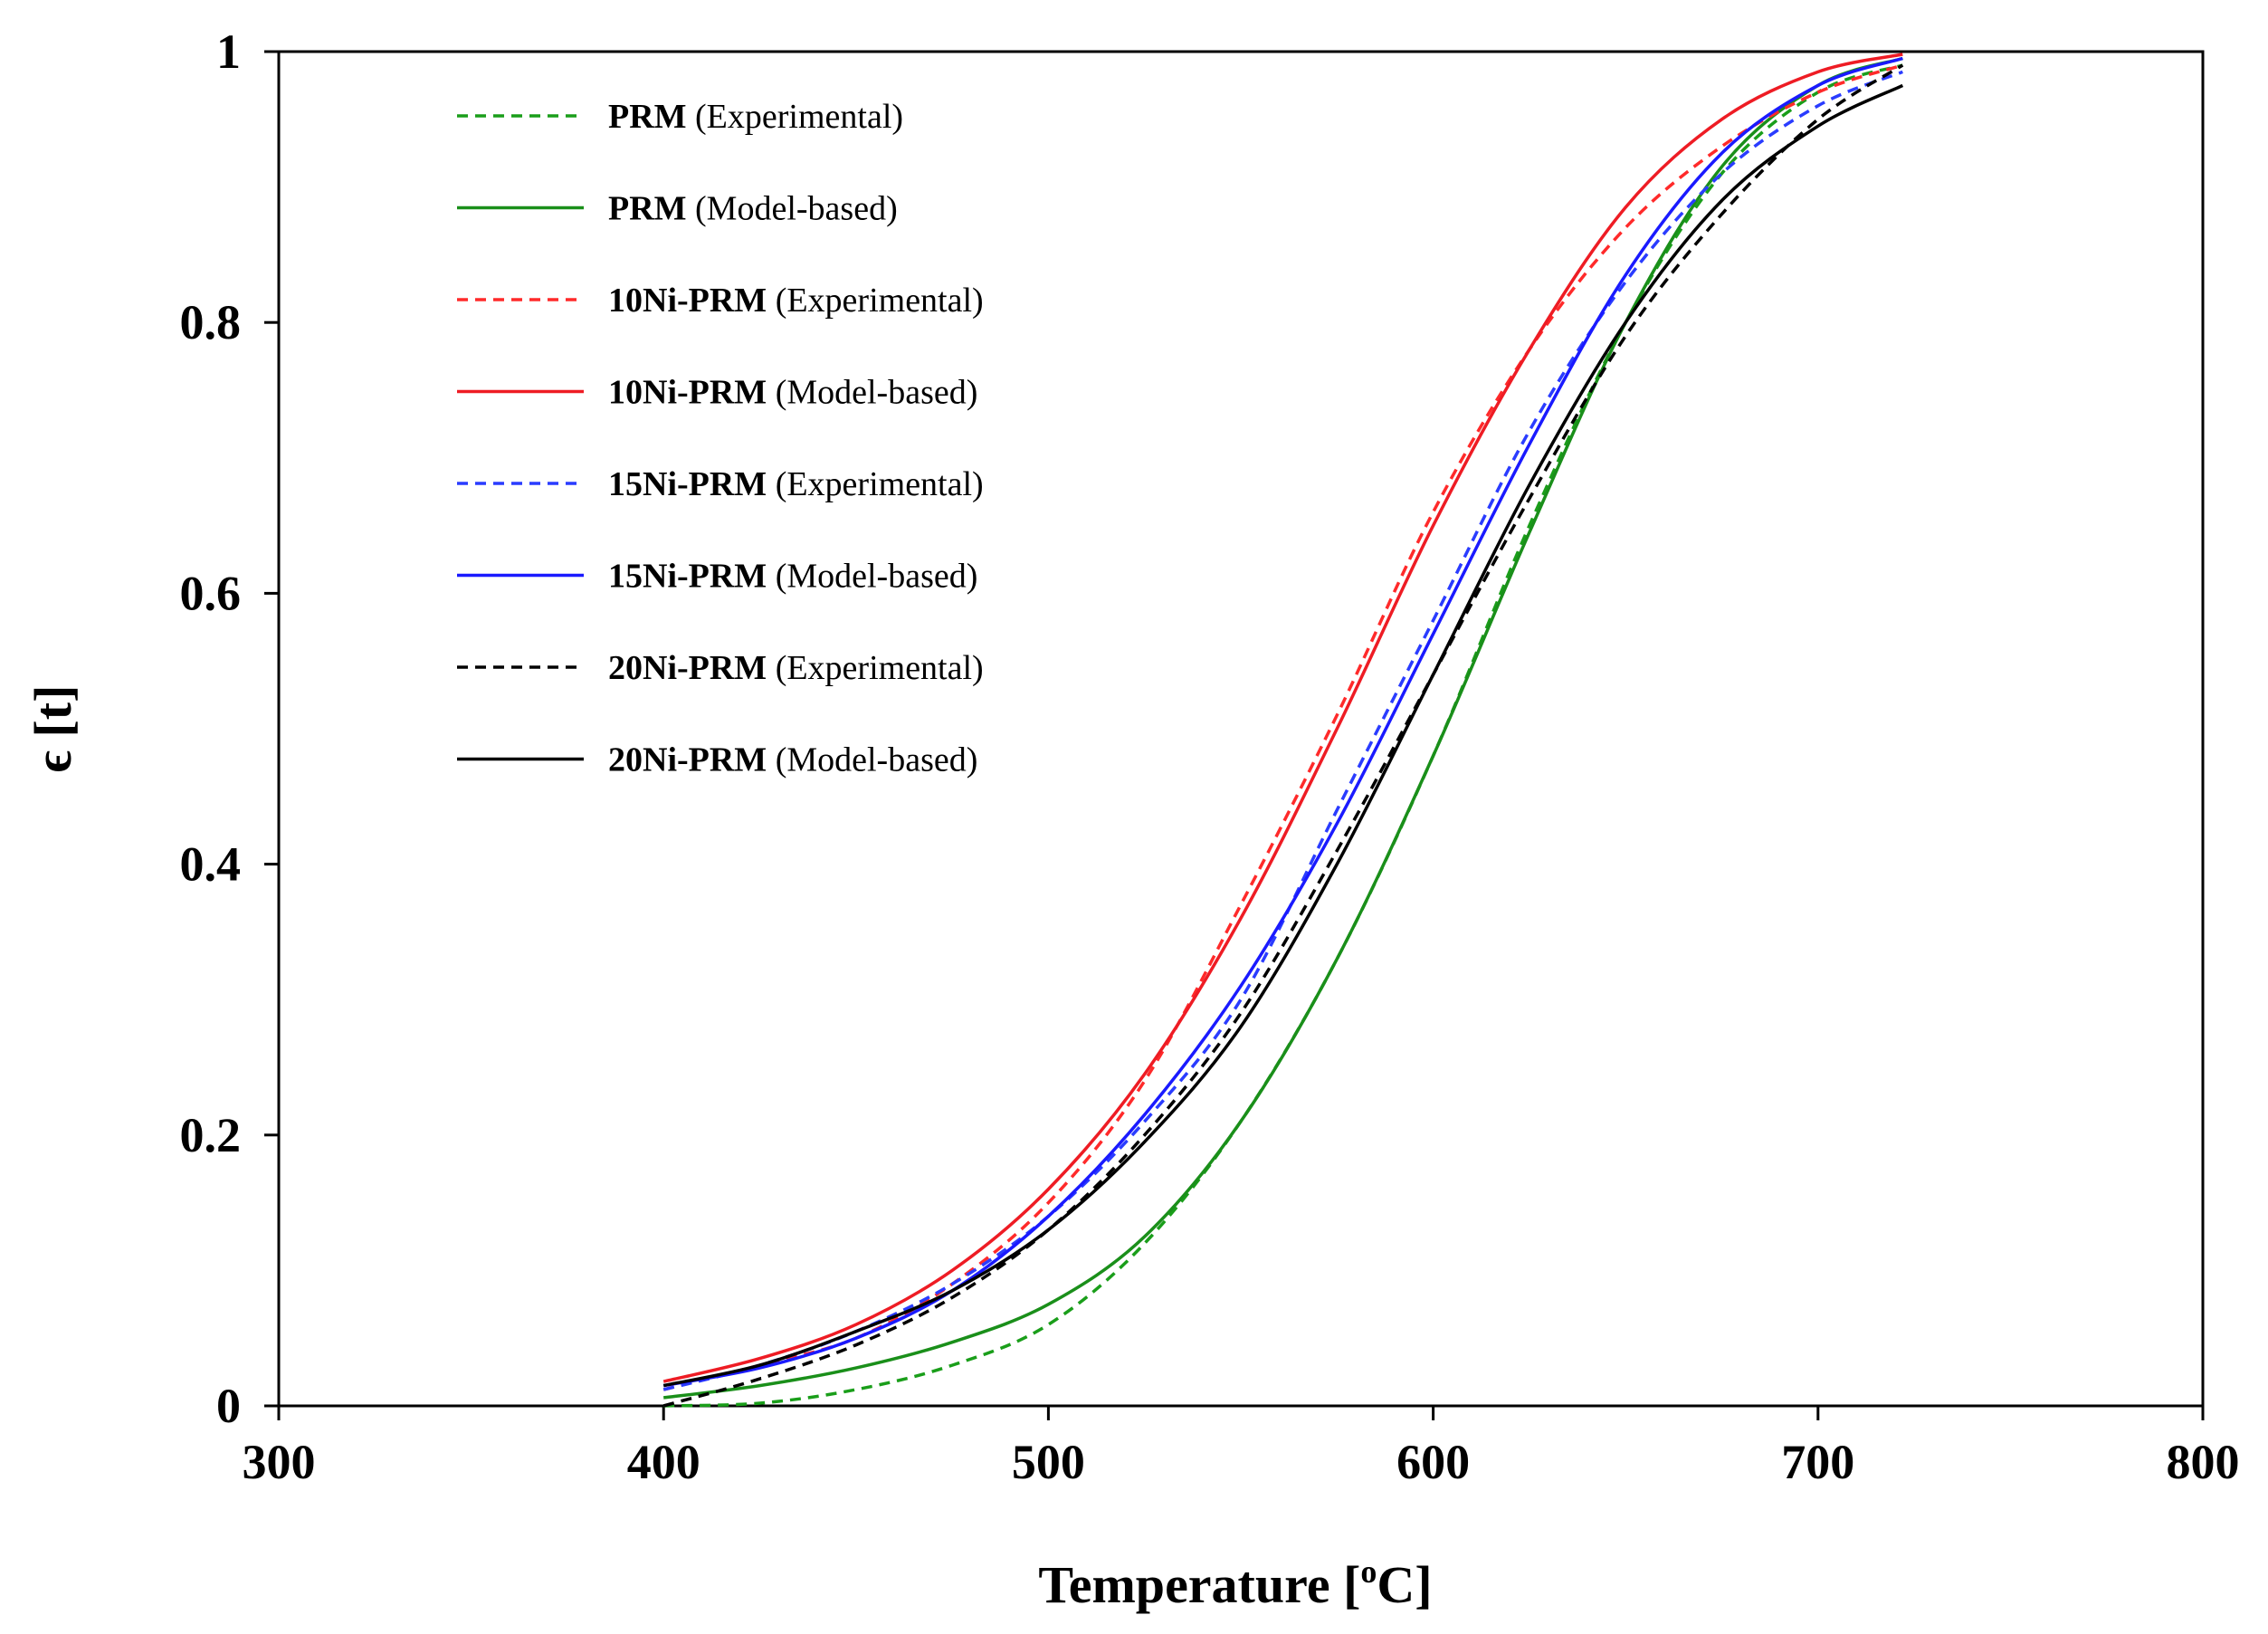 The height and width of the screenshot is (1634, 2268). I want to click on legend-label: 10Ni-PRM (Model-based), so click(793, 393).